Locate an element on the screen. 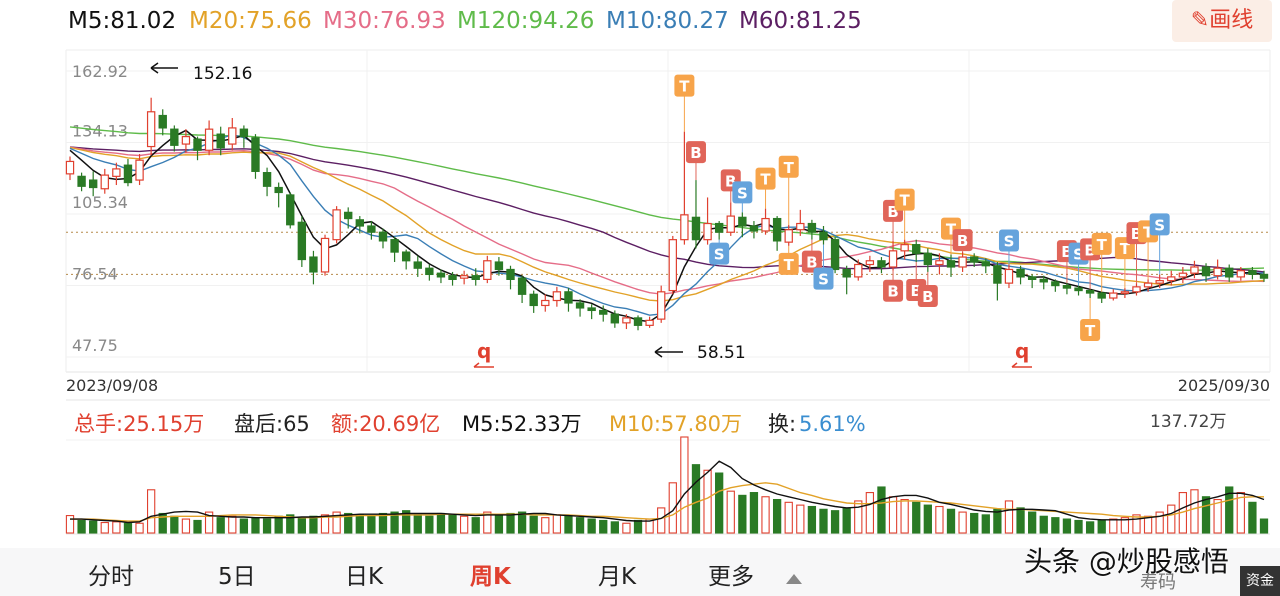  tab-daily-k: 日K is located at coordinates (364, 577).